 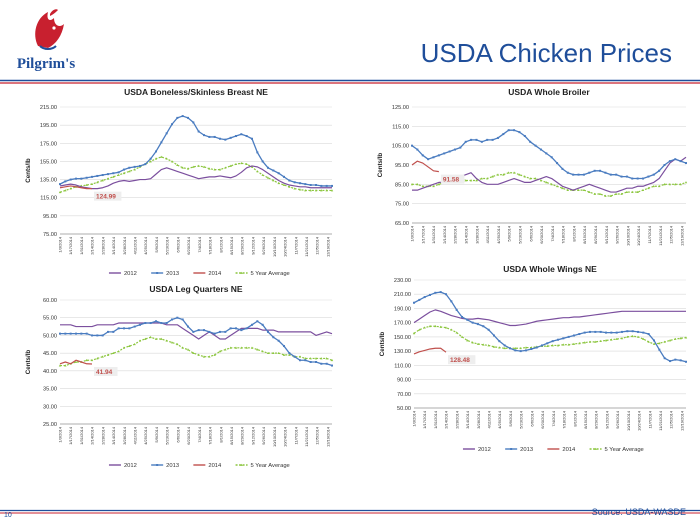 I want to click on x-tick-label: 7/18/2014, so click(x=564, y=419).